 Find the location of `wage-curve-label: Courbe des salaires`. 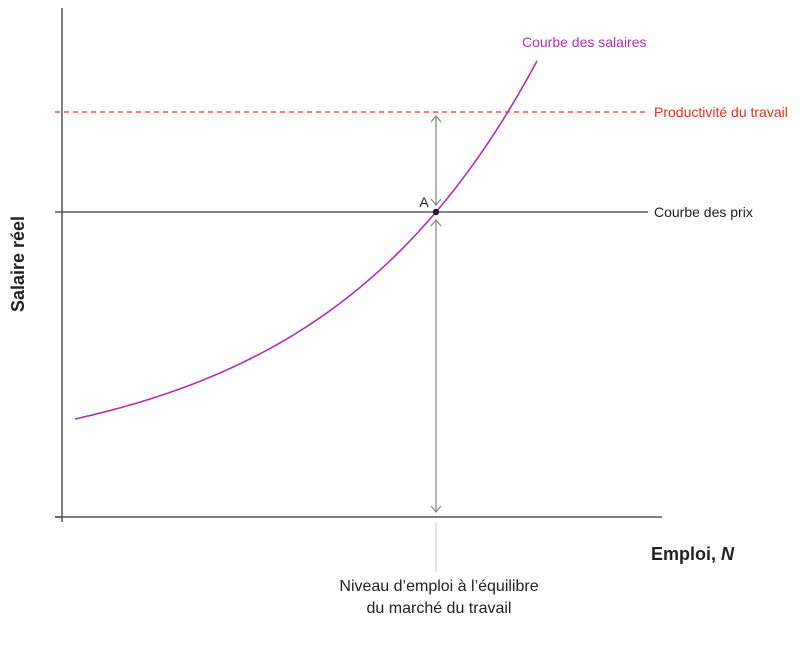

wage-curve-label: Courbe des salaires is located at coordinates (584, 42).